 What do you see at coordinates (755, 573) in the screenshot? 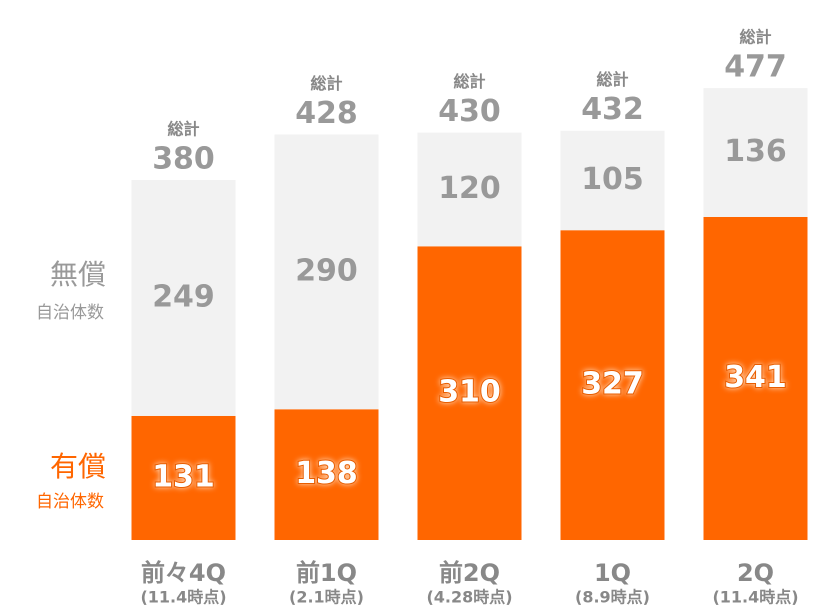
I see `x-tick-label: 2Q` at bounding box center [755, 573].